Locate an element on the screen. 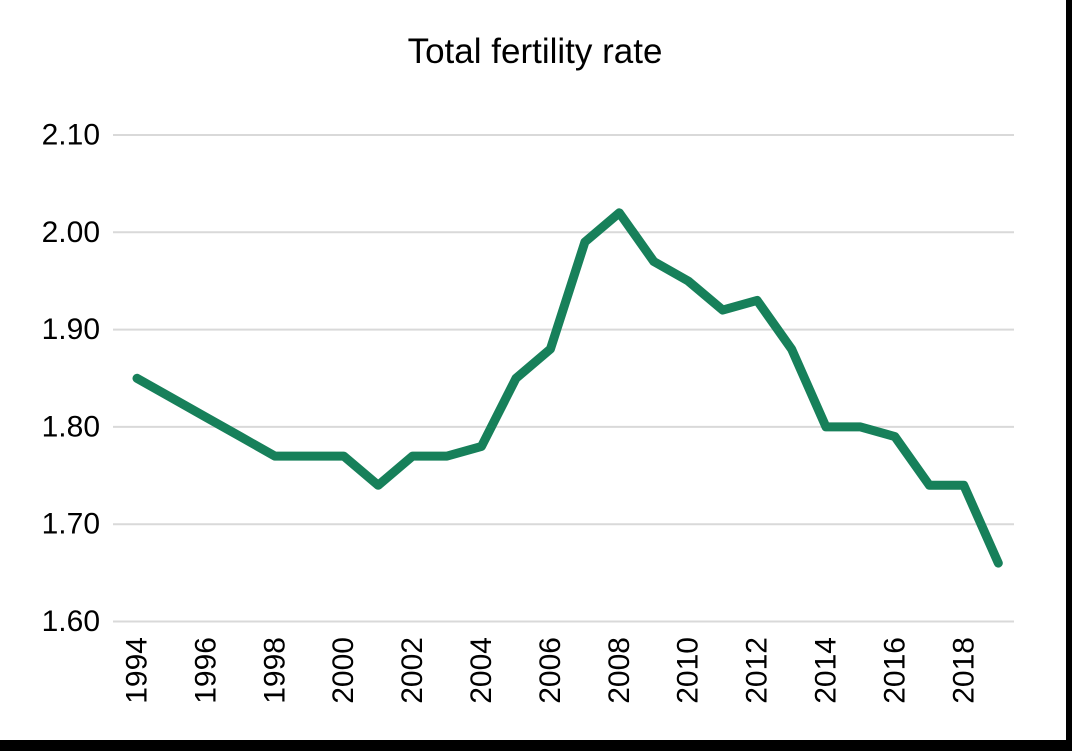  chart-title: Total fertility rate is located at coordinates (535, 51).